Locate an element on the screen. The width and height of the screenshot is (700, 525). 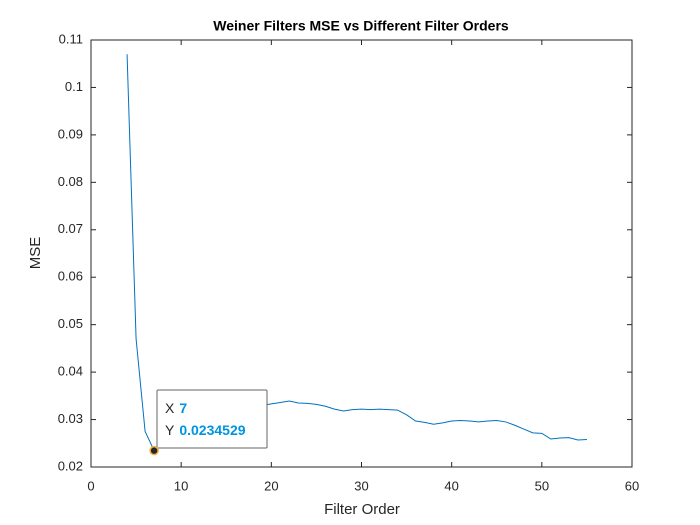
y-axis-label: MSE is located at coordinates (35, 253).